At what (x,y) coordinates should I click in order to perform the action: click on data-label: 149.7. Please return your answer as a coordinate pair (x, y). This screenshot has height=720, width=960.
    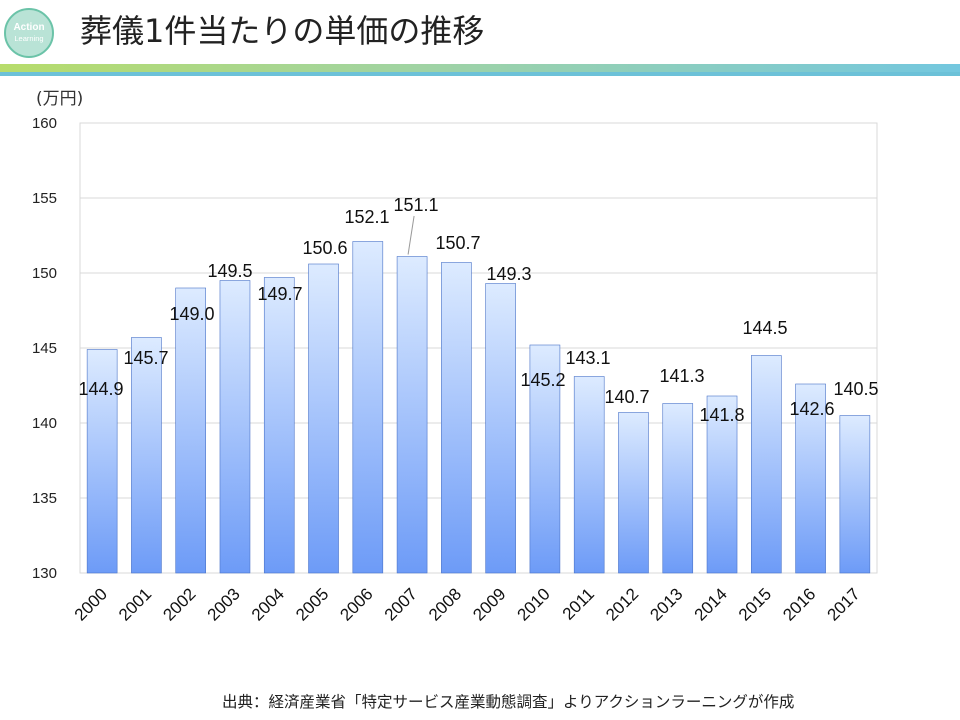
    Looking at the image, I should click on (279, 294).